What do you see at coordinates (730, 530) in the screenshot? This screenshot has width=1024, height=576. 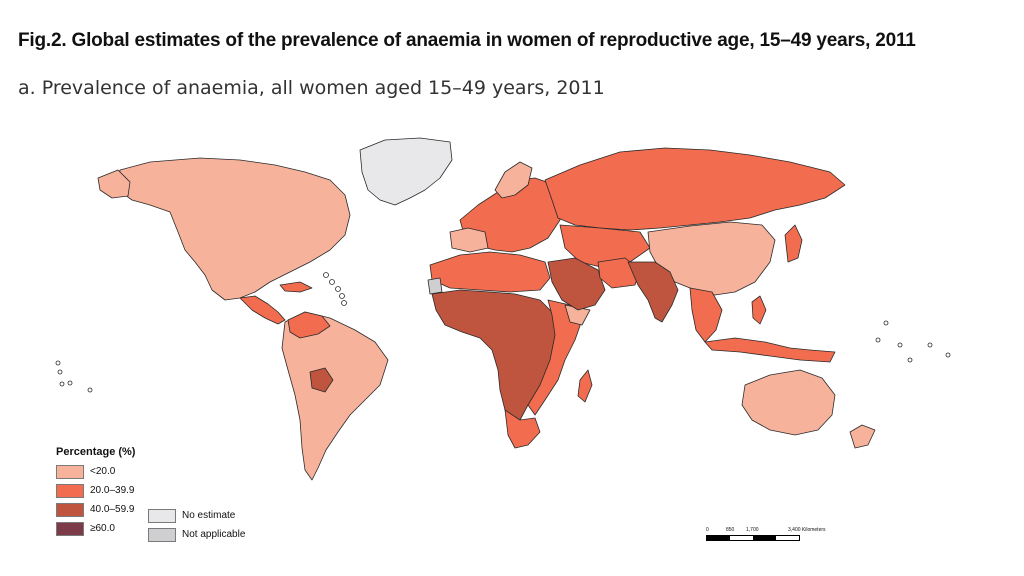 I see `scale-tick-label: 850` at bounding box center [730, 530].